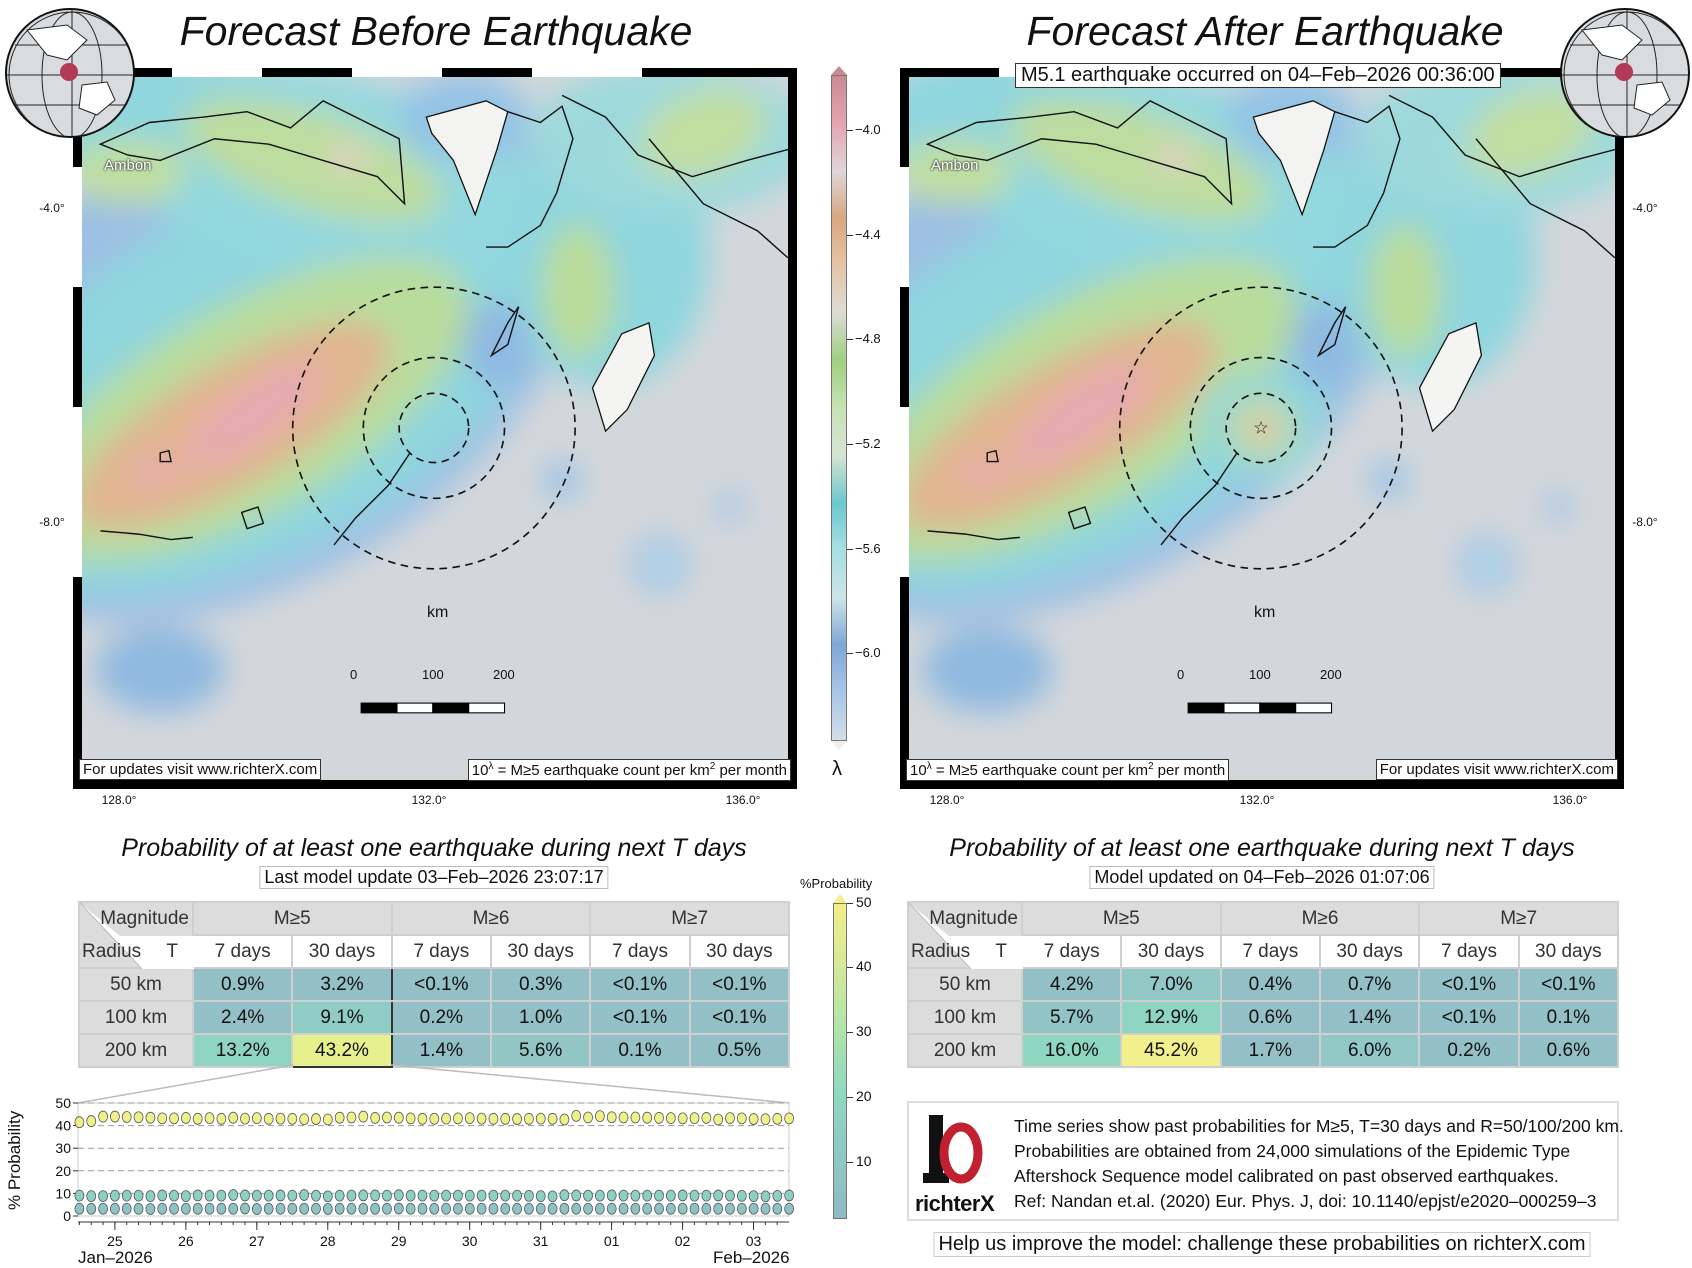  What do you see at coordinates (739, 1050) in the screenshot?
I see `probability-cell: 0.5%` at bounding box center [739, 1050].